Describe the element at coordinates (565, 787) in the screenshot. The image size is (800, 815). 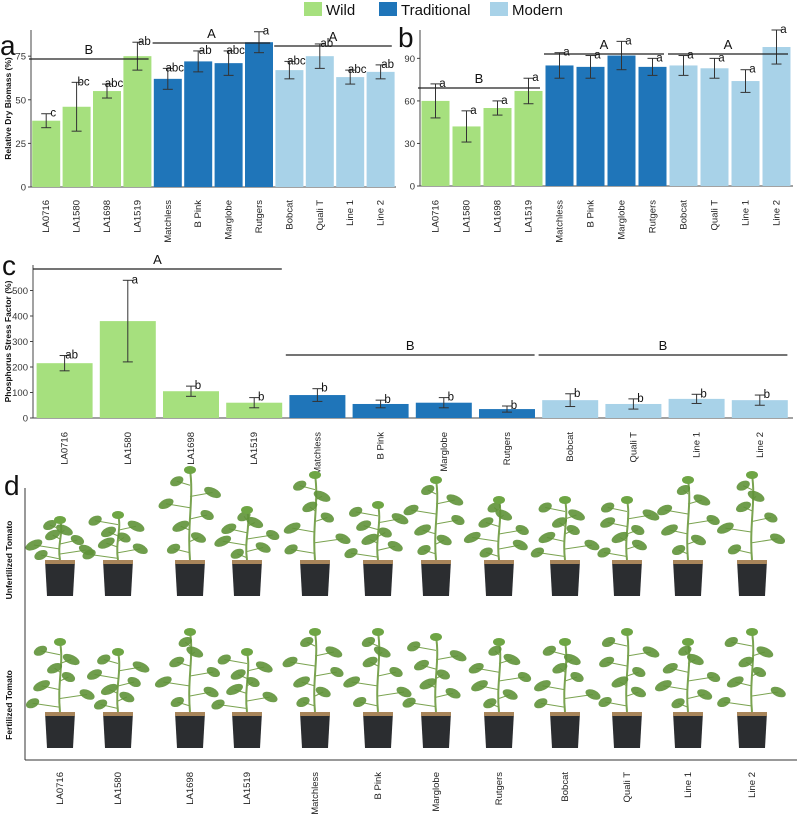
I see `photo-cultivar-label: Bobcat` at that location.